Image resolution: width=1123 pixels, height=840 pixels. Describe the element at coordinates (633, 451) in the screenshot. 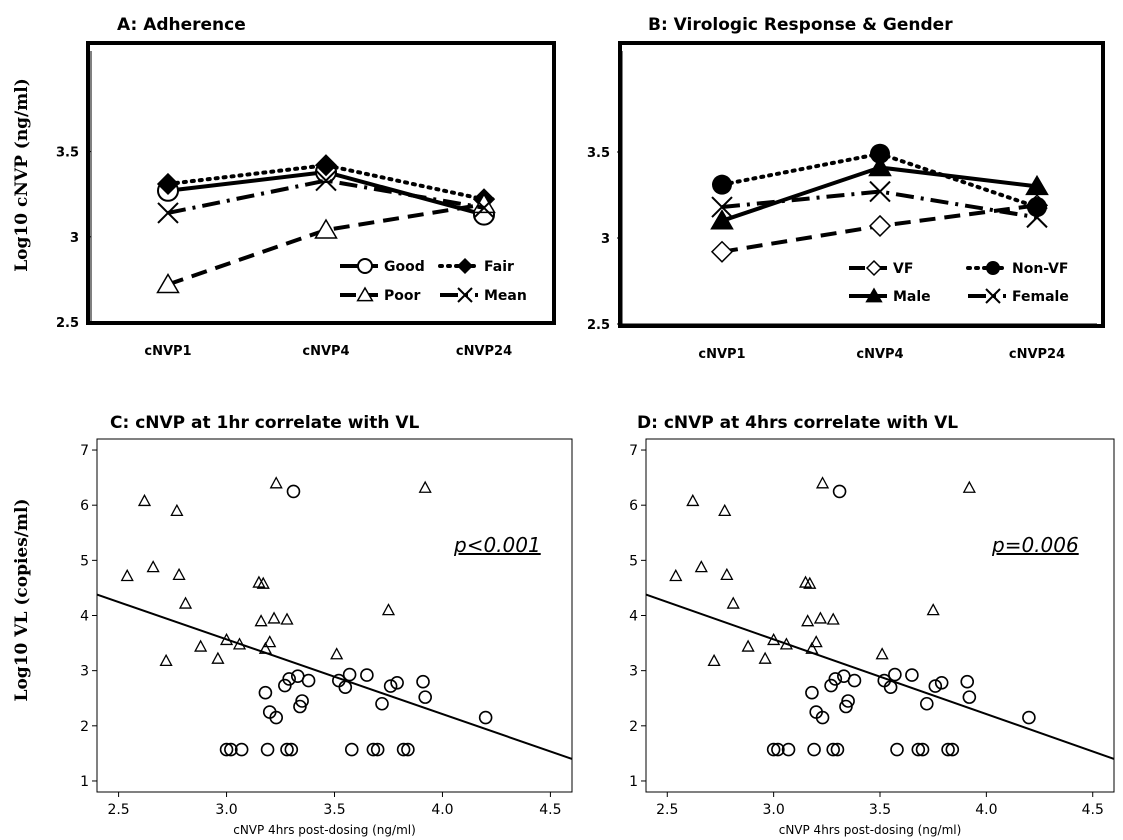

I see `panel-d-y-tick-label: 7` at that location.